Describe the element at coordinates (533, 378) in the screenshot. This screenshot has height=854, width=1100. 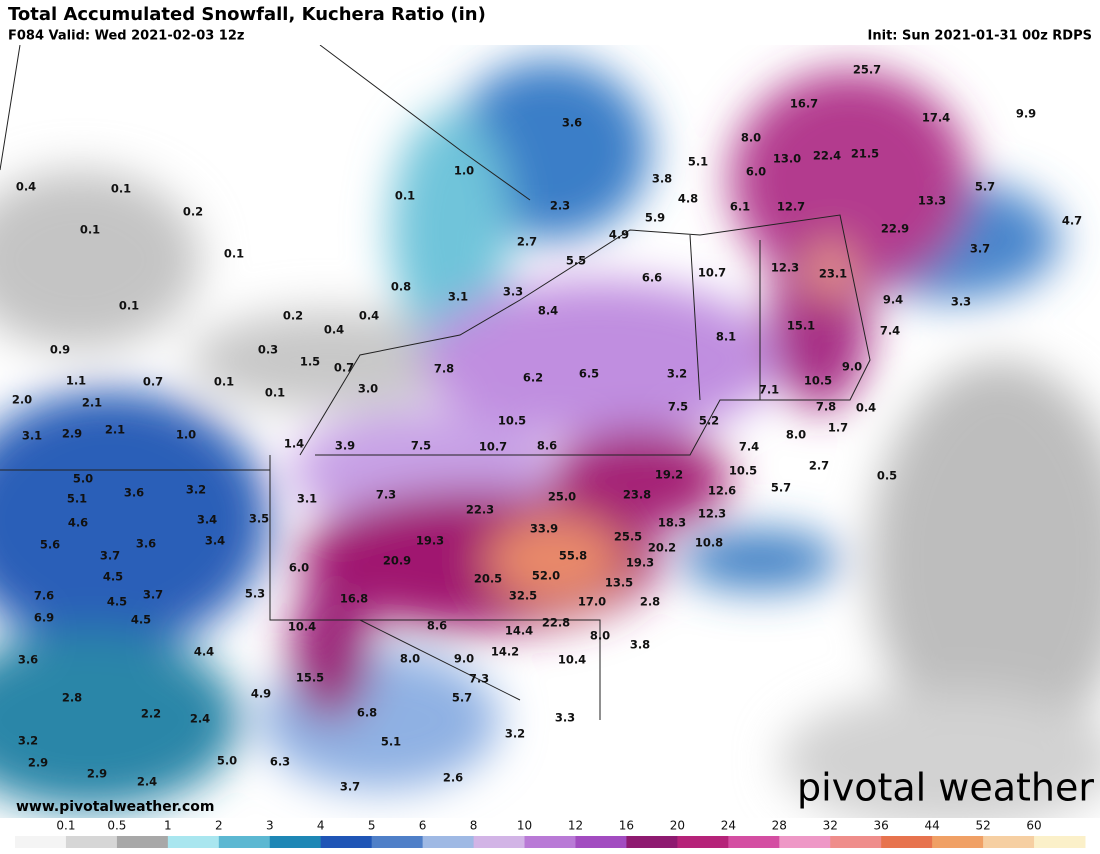
I see `snow-label: 6.2` at that location.